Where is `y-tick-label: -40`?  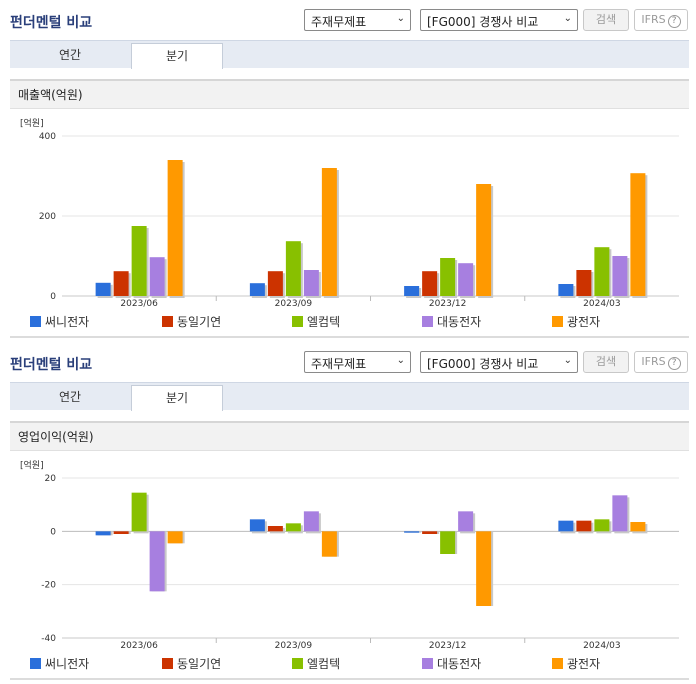 y-tick-label: -40 is located at coordinates (48, 639).